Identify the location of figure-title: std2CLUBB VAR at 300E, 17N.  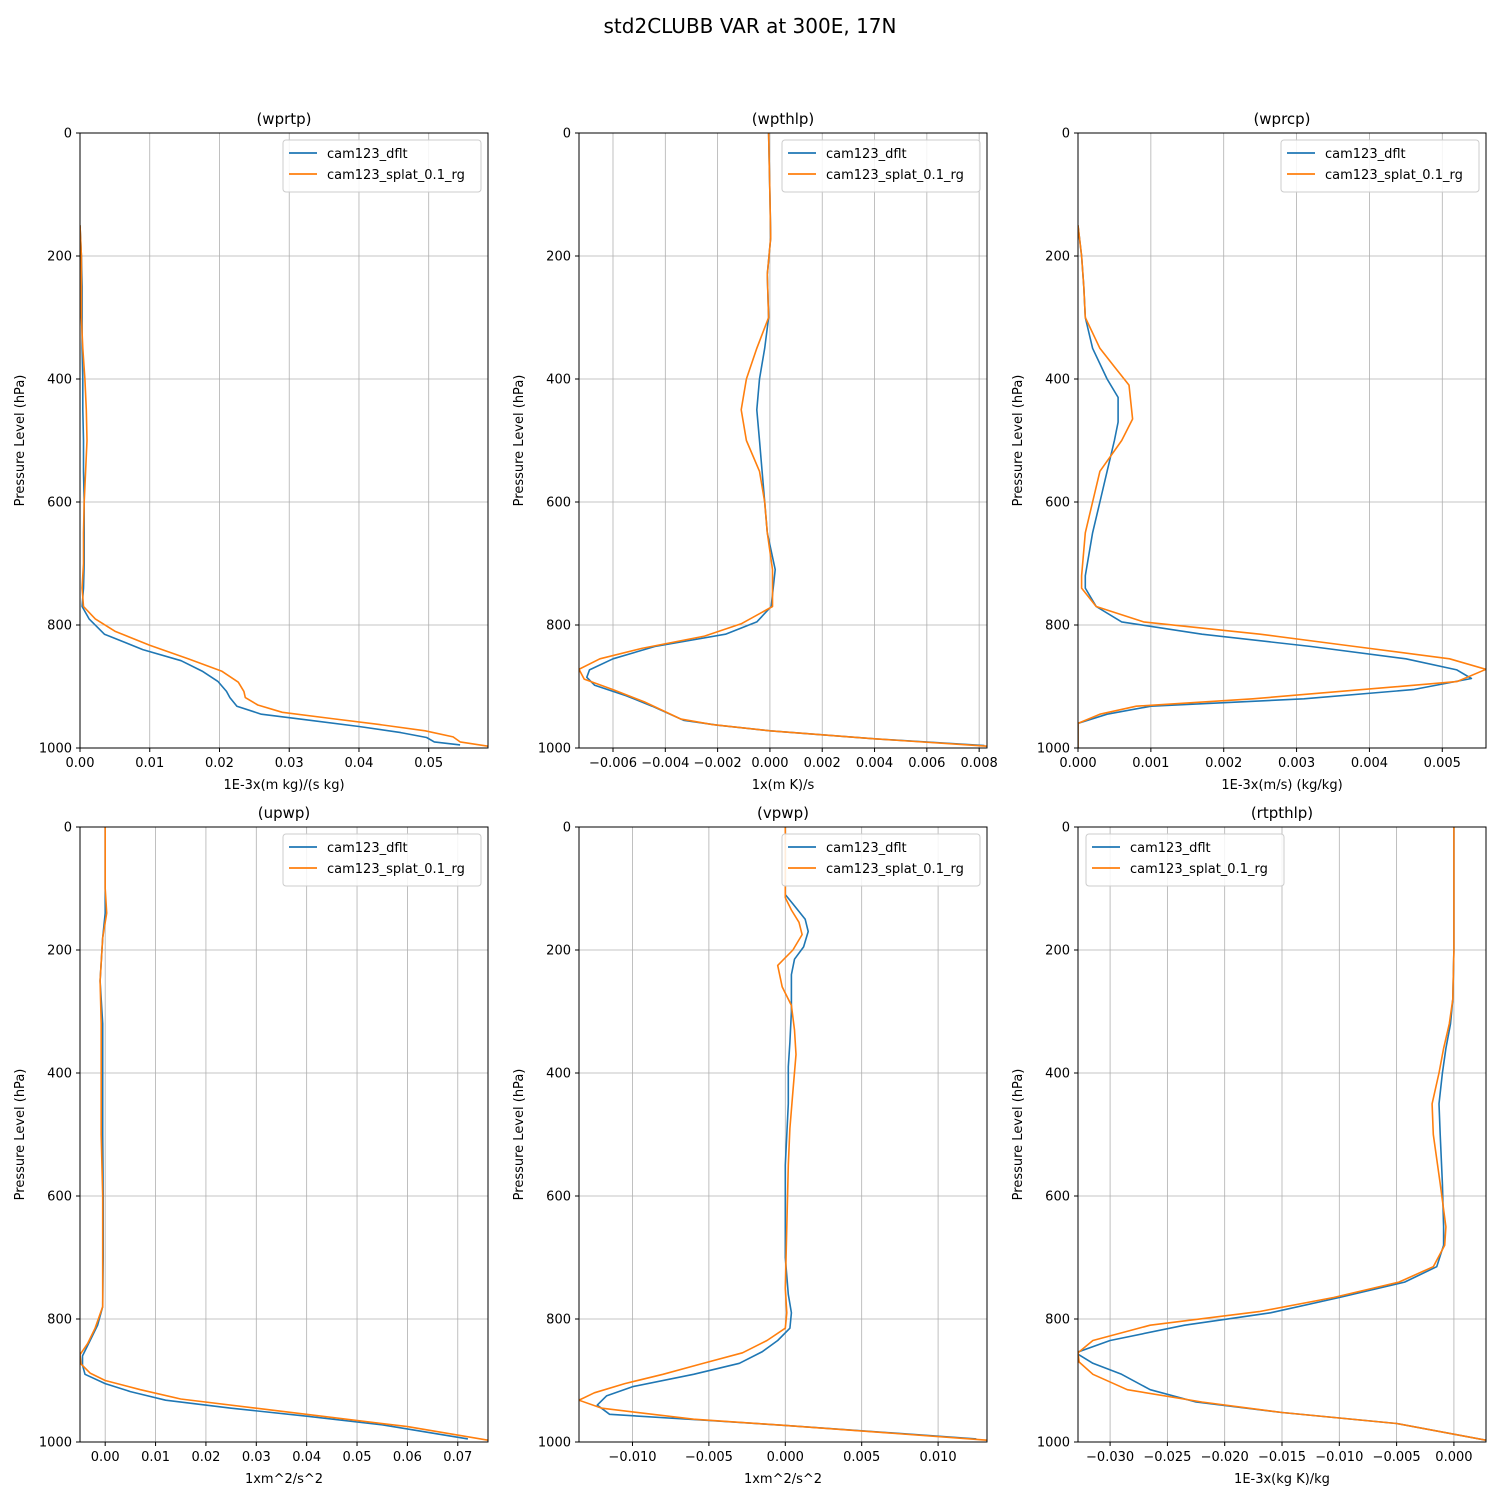
(750, 26).